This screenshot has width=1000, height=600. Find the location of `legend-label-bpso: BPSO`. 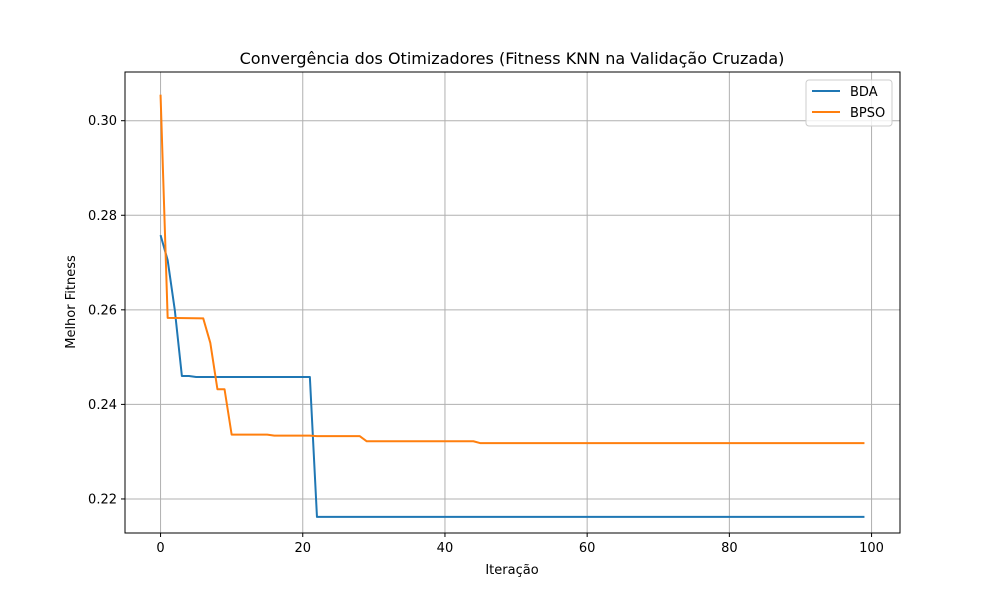

legend-label-bpso: BPSO is located at coordinates (867, 113).